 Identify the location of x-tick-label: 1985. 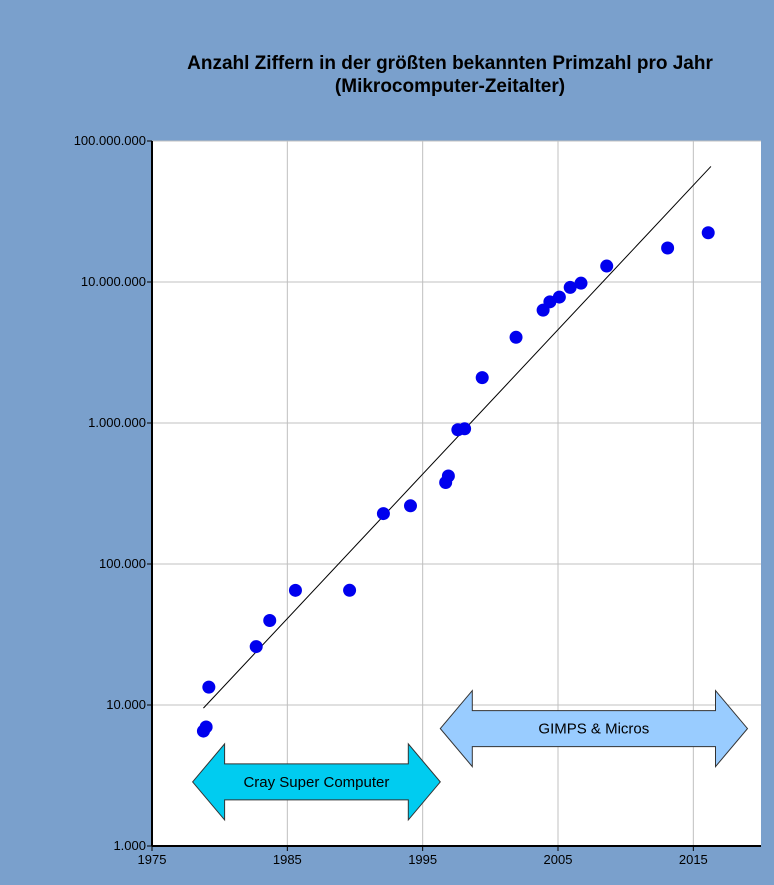
(287, 859).